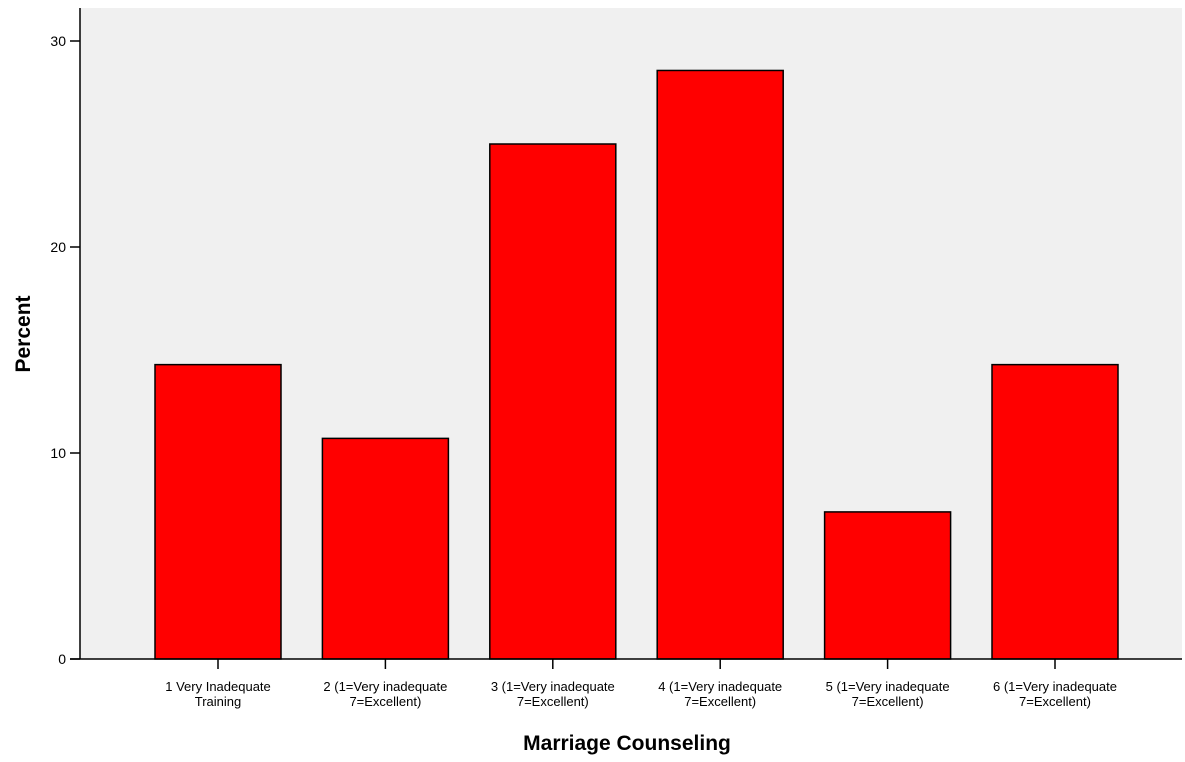 The image size is (1185, 762). I want to click on y-tick-label: 30, so click(58, 41).